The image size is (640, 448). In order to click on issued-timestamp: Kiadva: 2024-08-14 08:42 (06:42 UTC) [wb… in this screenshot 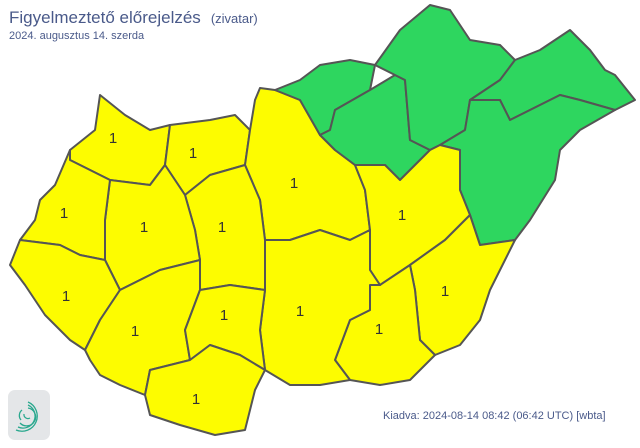, I will do `click(494, 416)`.